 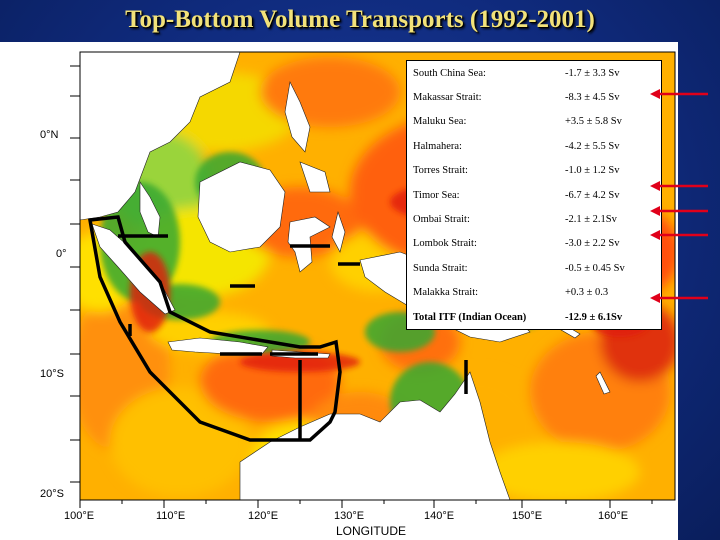 I want to click on legend-row: South China Sea: -1.7 ± 3.3 Sv, so click(x=534, y=73).